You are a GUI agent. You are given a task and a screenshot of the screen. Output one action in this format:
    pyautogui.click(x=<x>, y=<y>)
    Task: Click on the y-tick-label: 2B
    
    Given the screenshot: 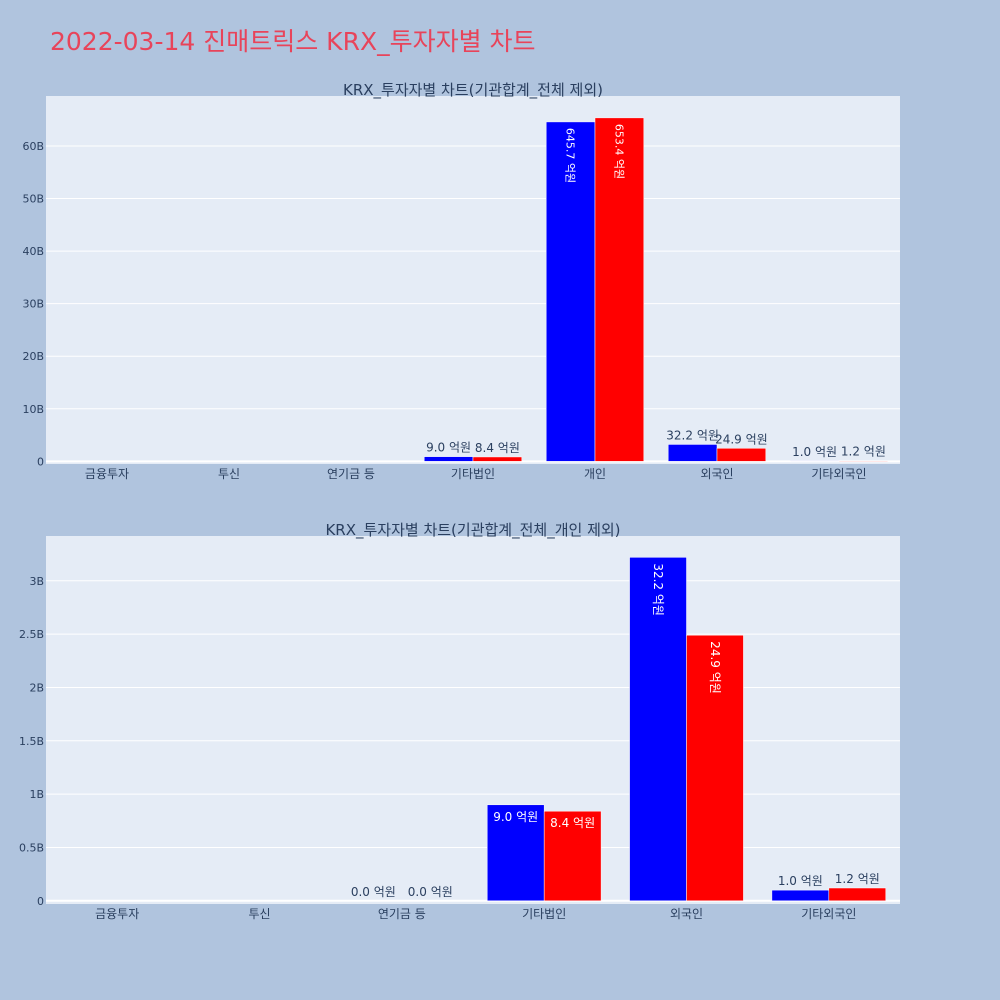 What is the action you would take?
    pyautogui.click(x=36, y=687)
    